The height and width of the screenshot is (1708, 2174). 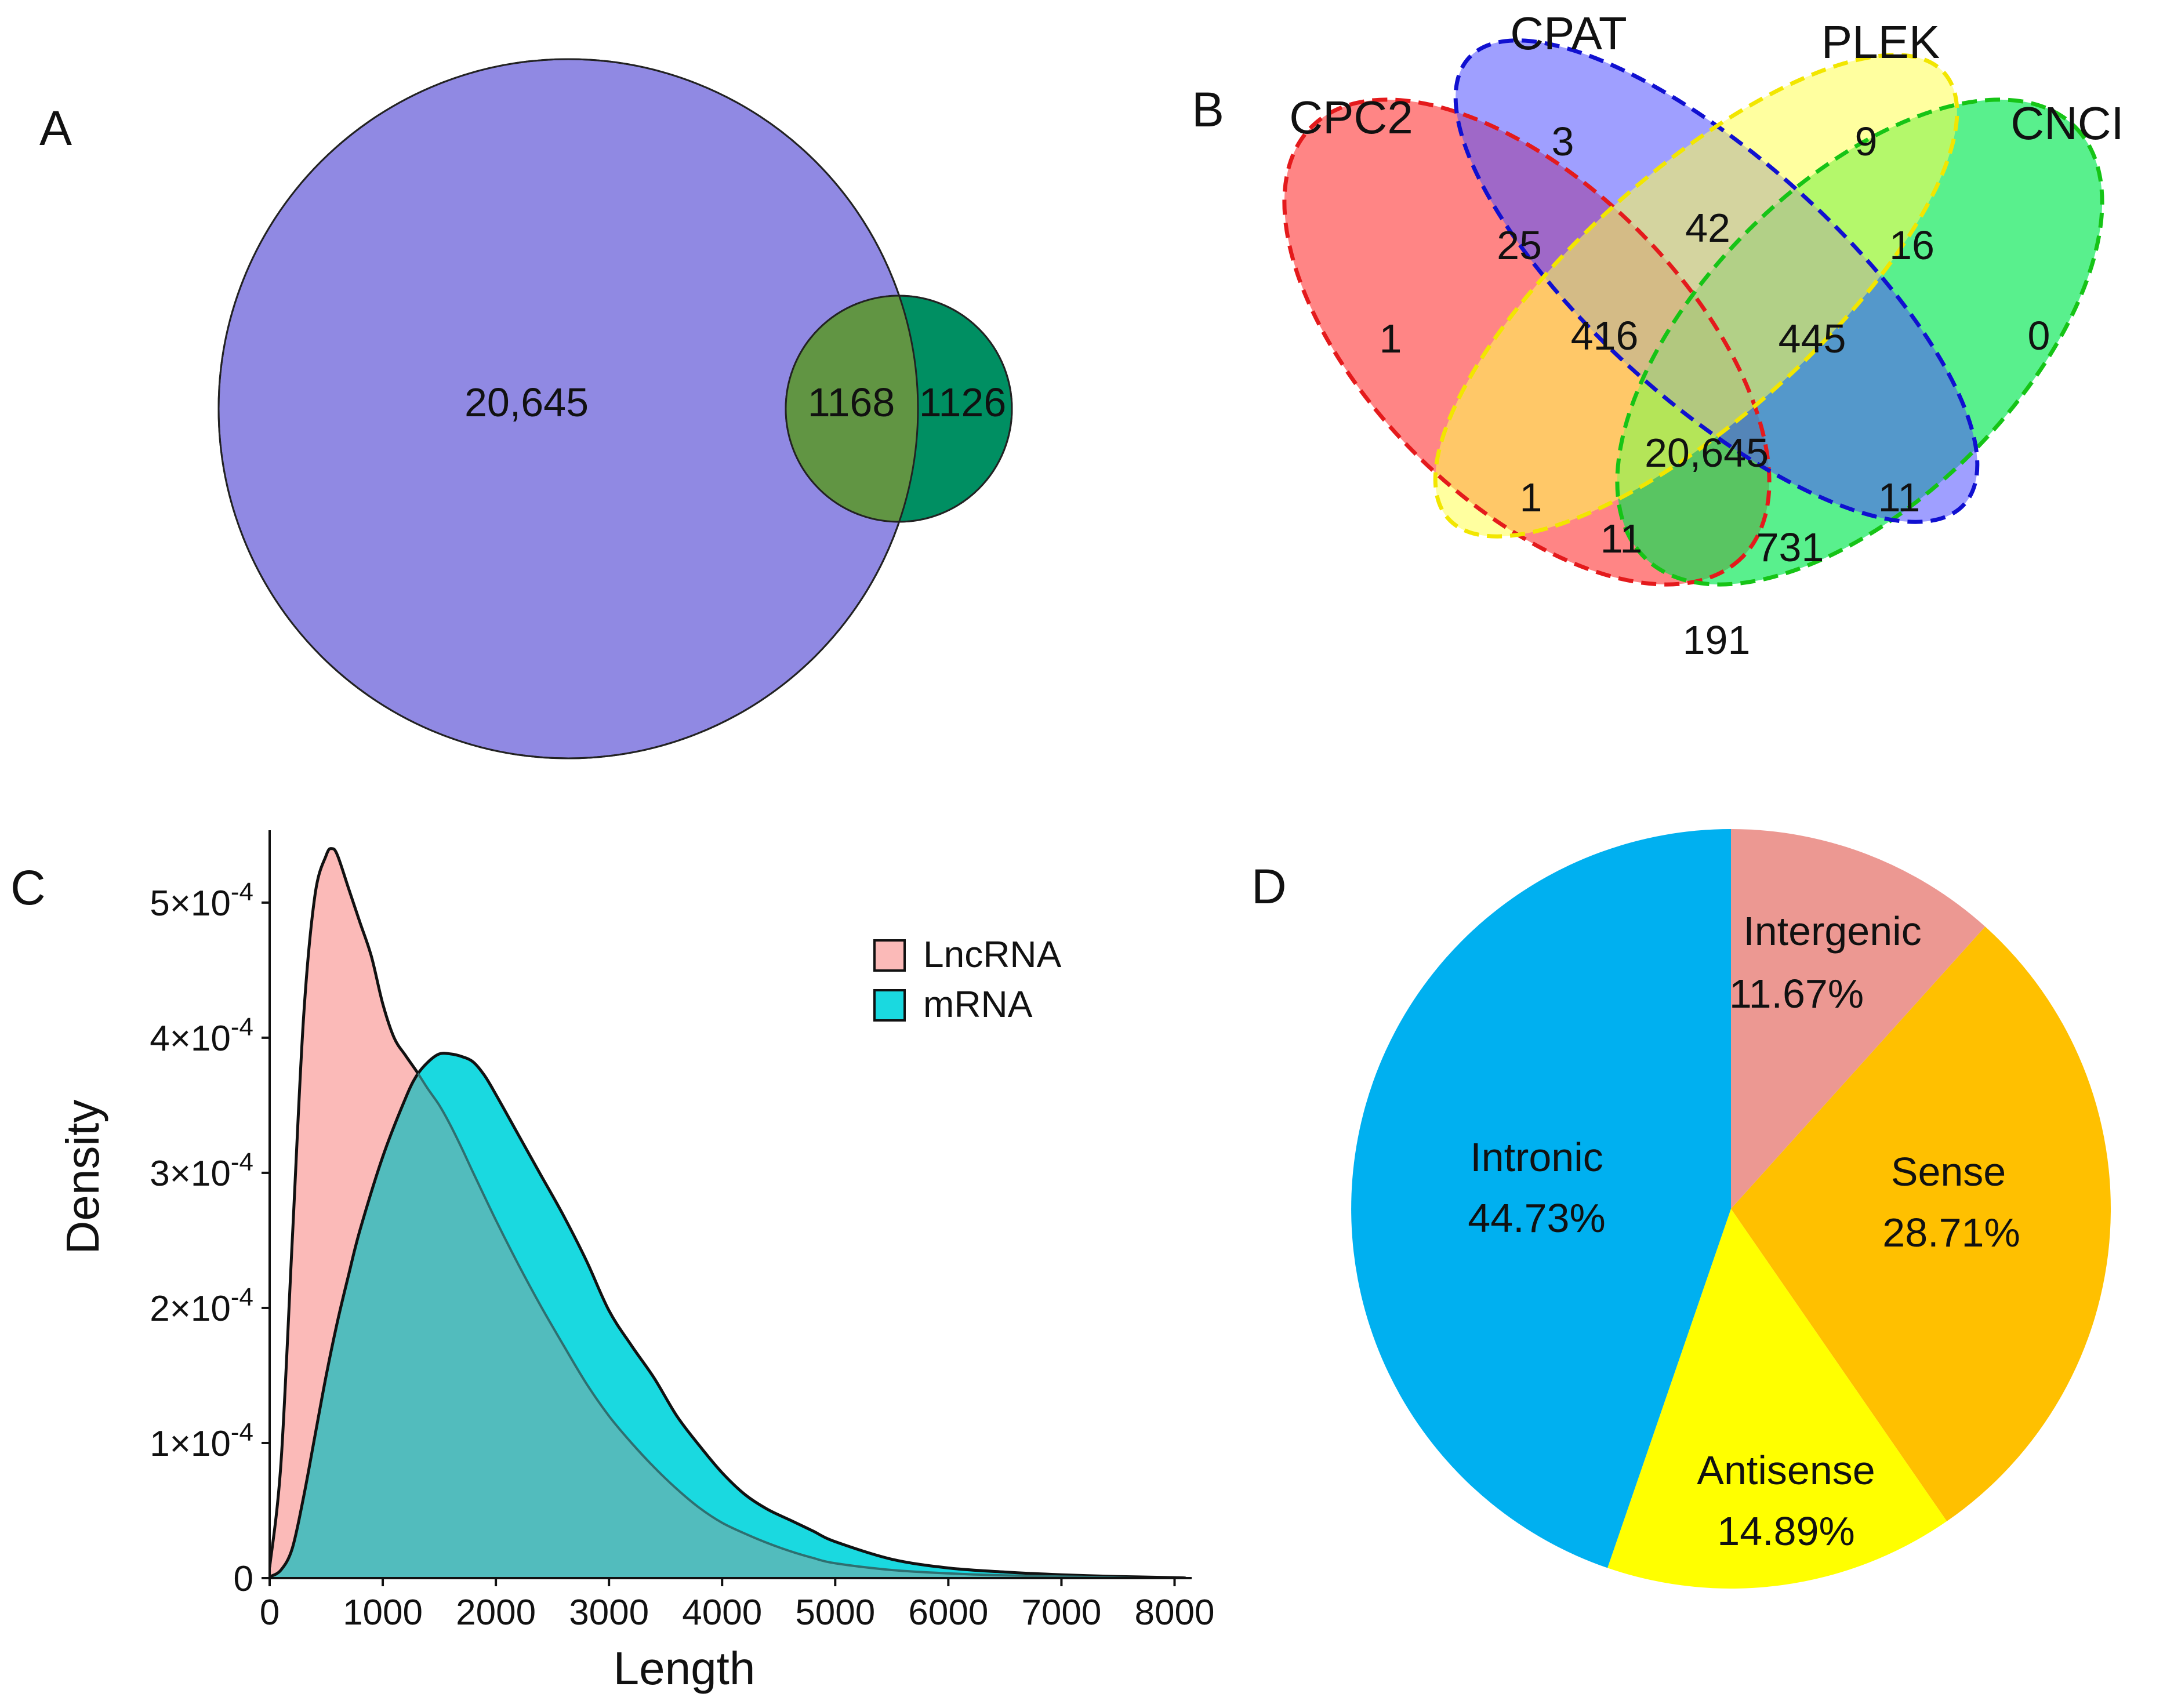 I want to click on y-tick-base: 0, so click(x=243, y=1579).